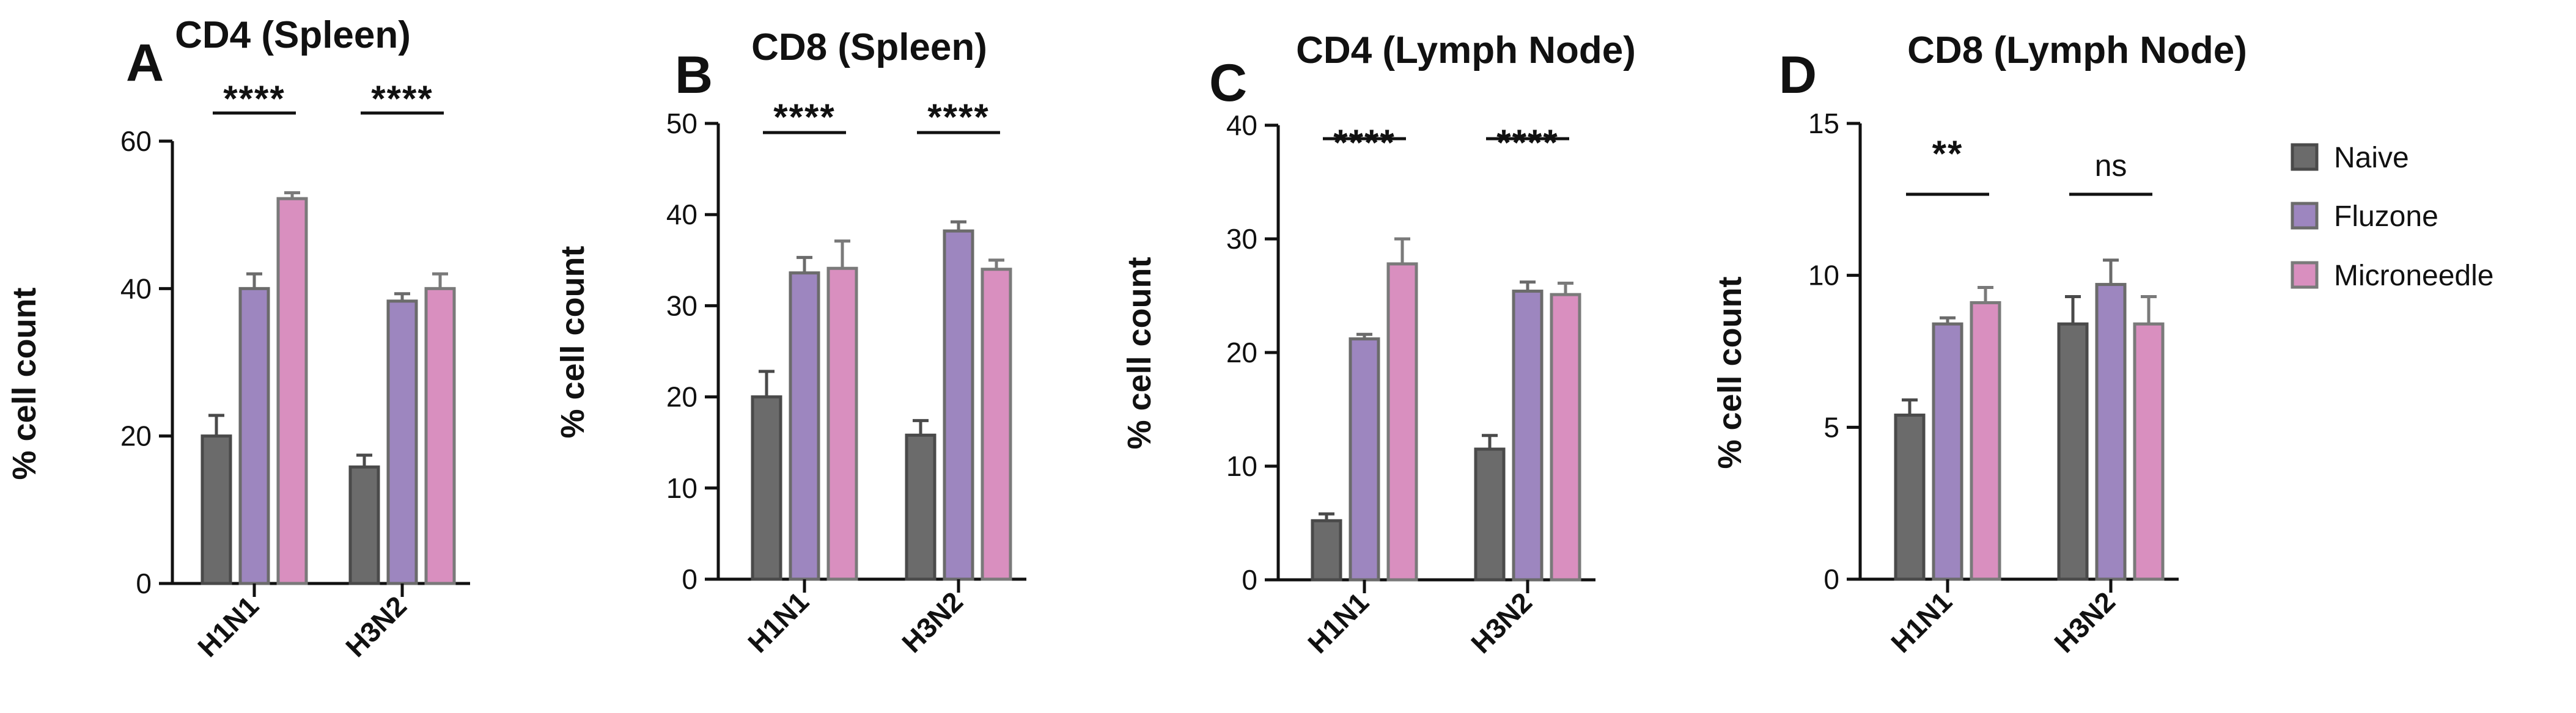 This screenshot has width=2576, height=713. I want to click on panel-a-bar-microneedle-h1n1, so click(292, 391).